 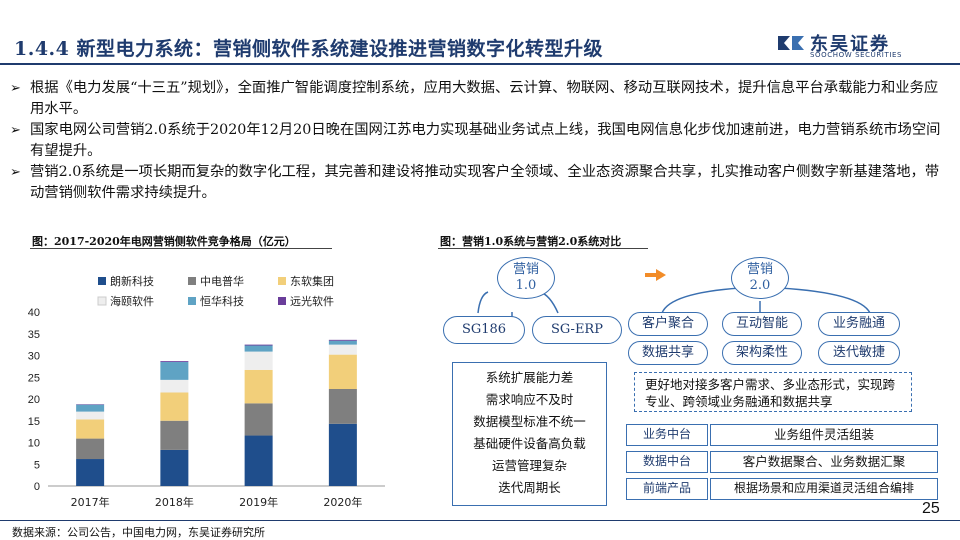 I want to click on legend-label: 恒华科技, so click(x=222, y=301).